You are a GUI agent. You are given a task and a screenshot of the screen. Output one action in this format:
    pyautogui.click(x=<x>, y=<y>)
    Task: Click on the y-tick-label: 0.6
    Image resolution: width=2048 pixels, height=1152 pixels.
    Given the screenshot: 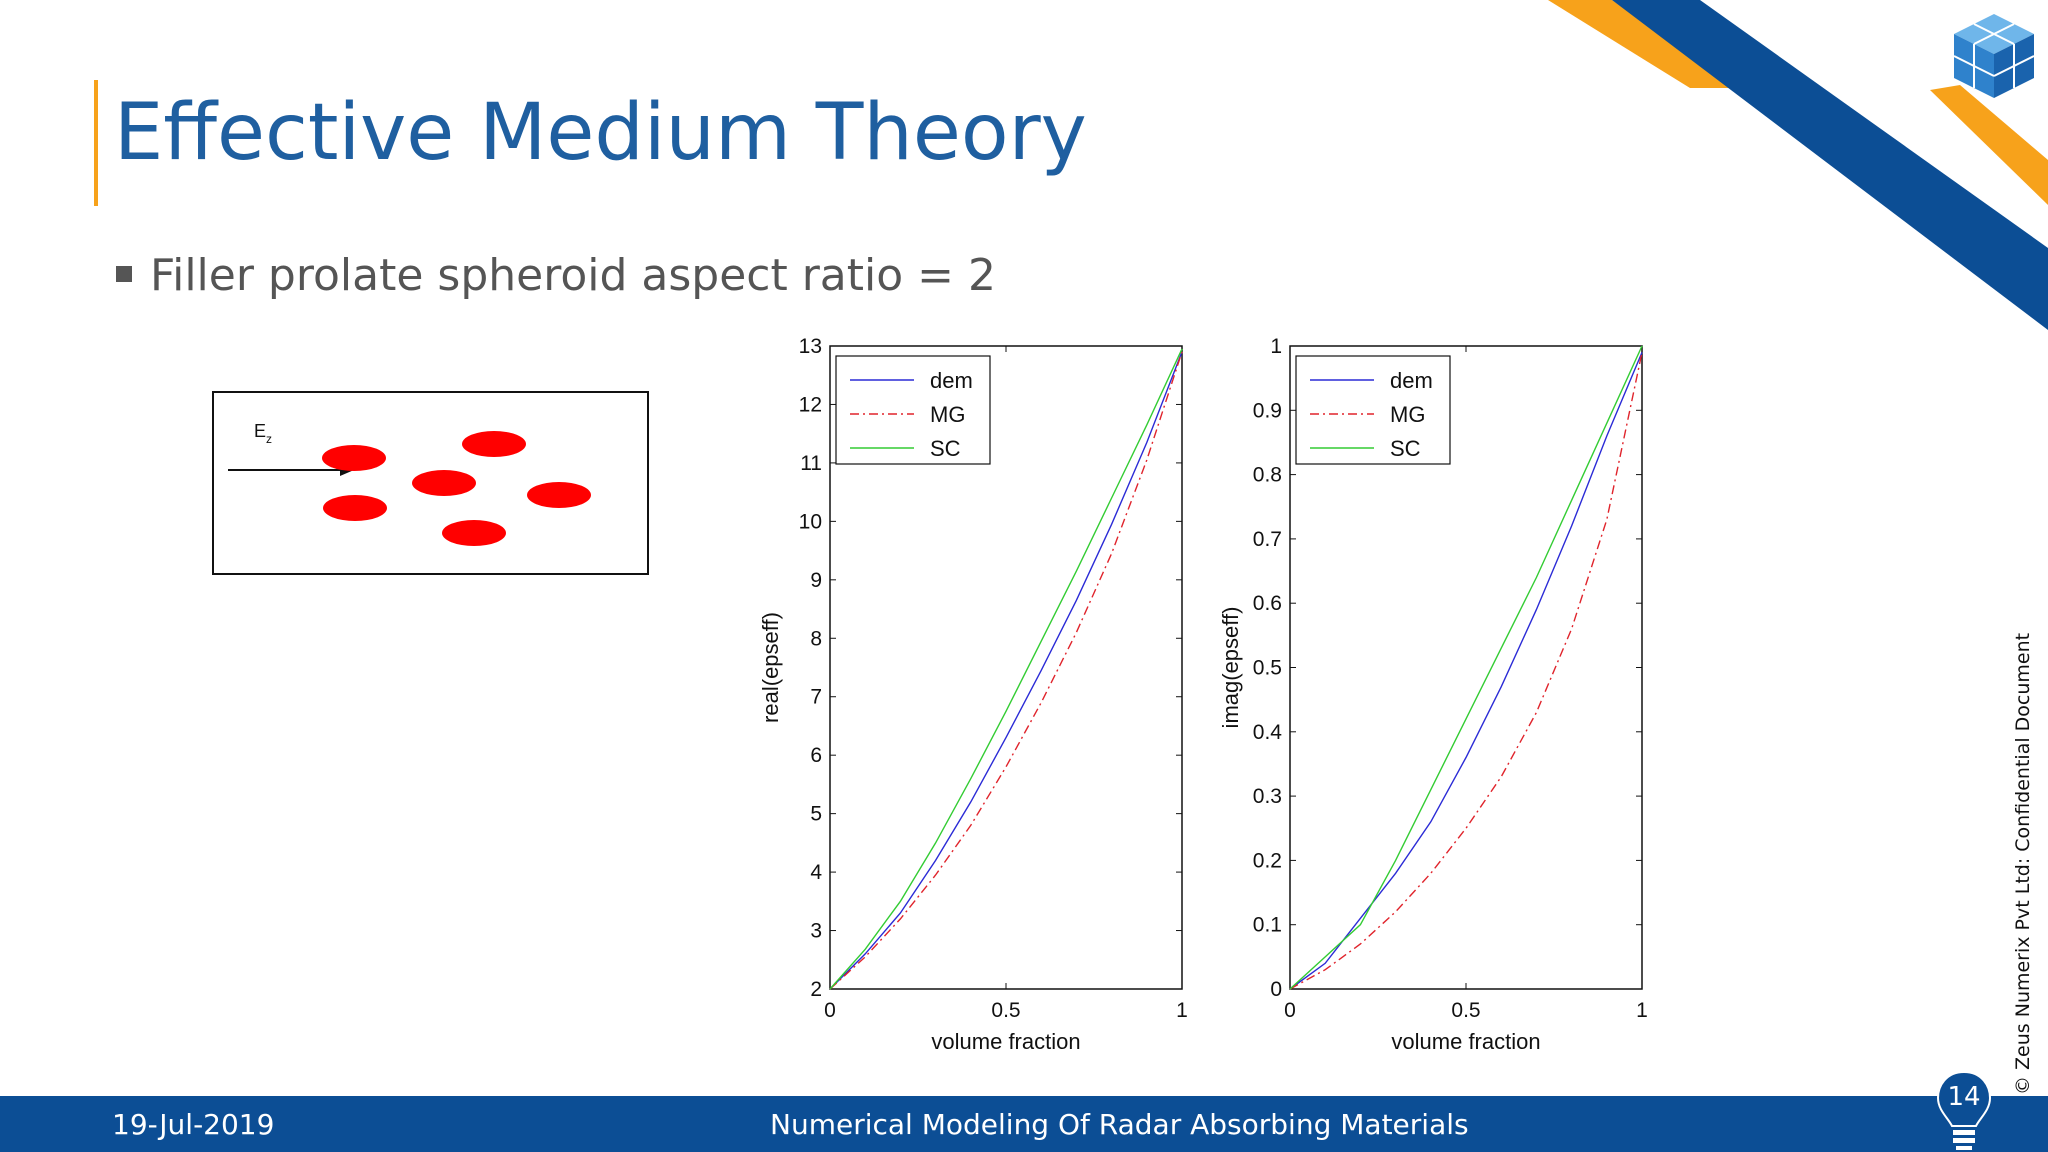 What is the action you would take?
    pyautogui.click(x=1267, y=603)
    